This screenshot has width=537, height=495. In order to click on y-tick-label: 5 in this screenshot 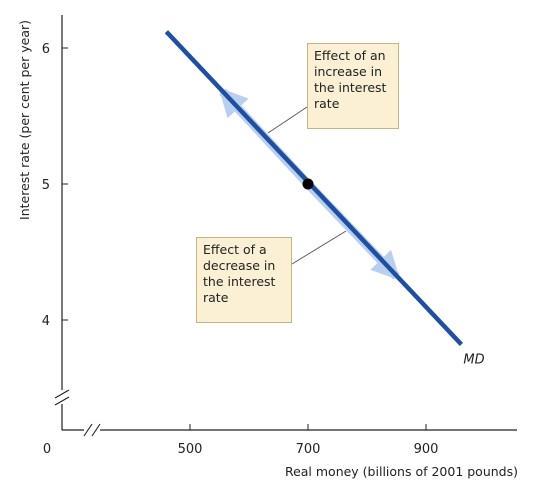, I will do `click(46, 185)`.